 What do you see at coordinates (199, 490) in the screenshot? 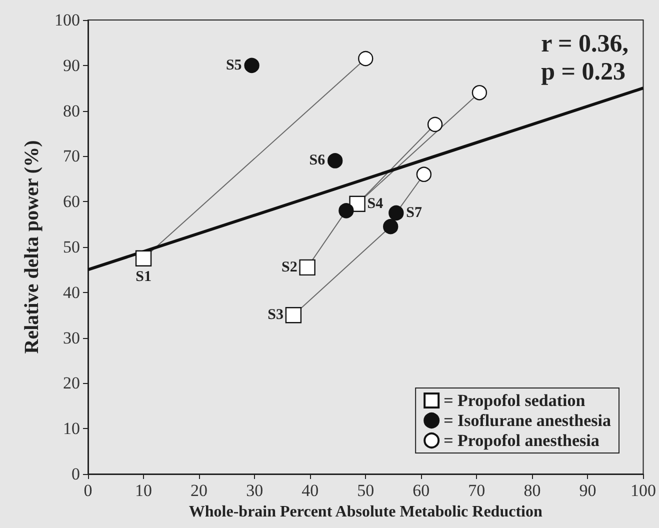
I see `x-tick-label: 20` at bounding box center [199, 490].